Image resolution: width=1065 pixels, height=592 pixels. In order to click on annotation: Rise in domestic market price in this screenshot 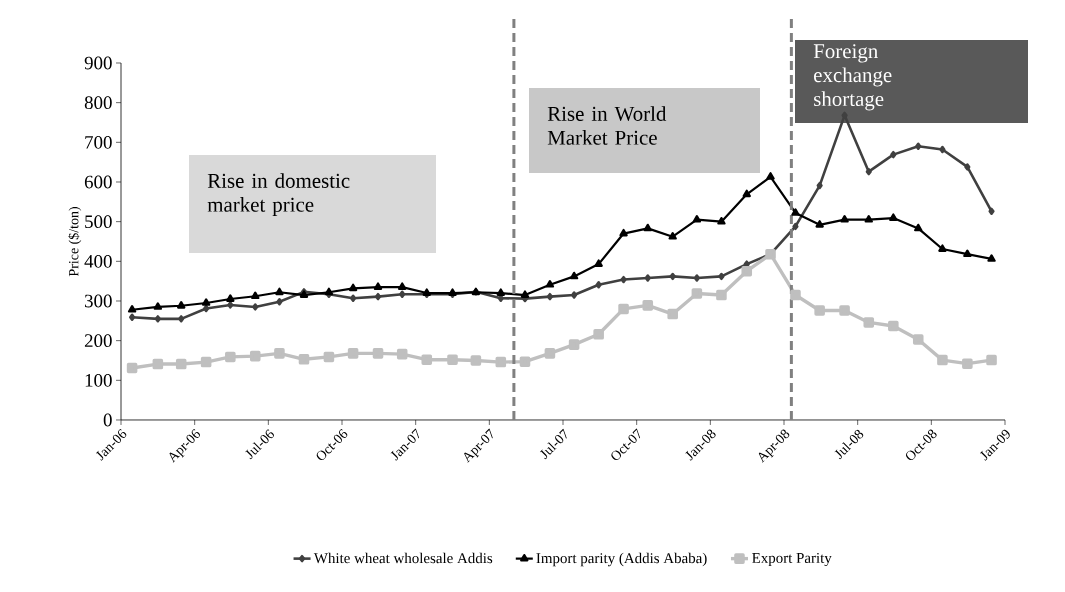, I will do `click(278, 195)`.